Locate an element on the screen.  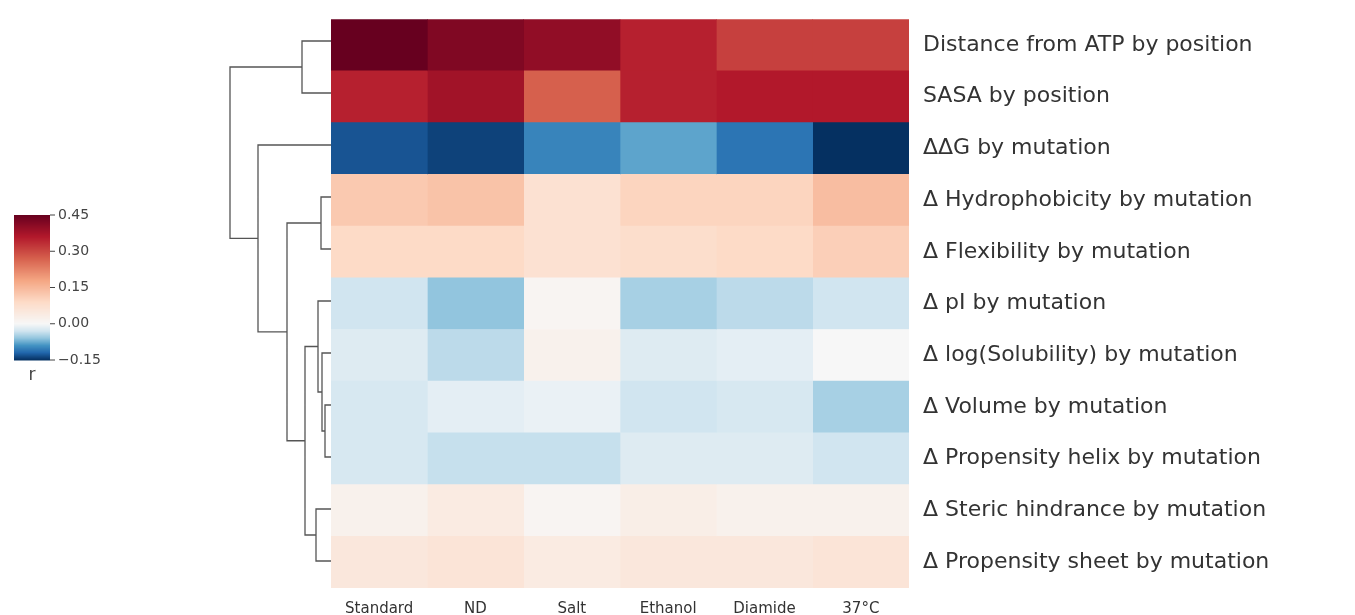
y-tick-label: Distance from ATP by position is located at coordinates (1088, 43).